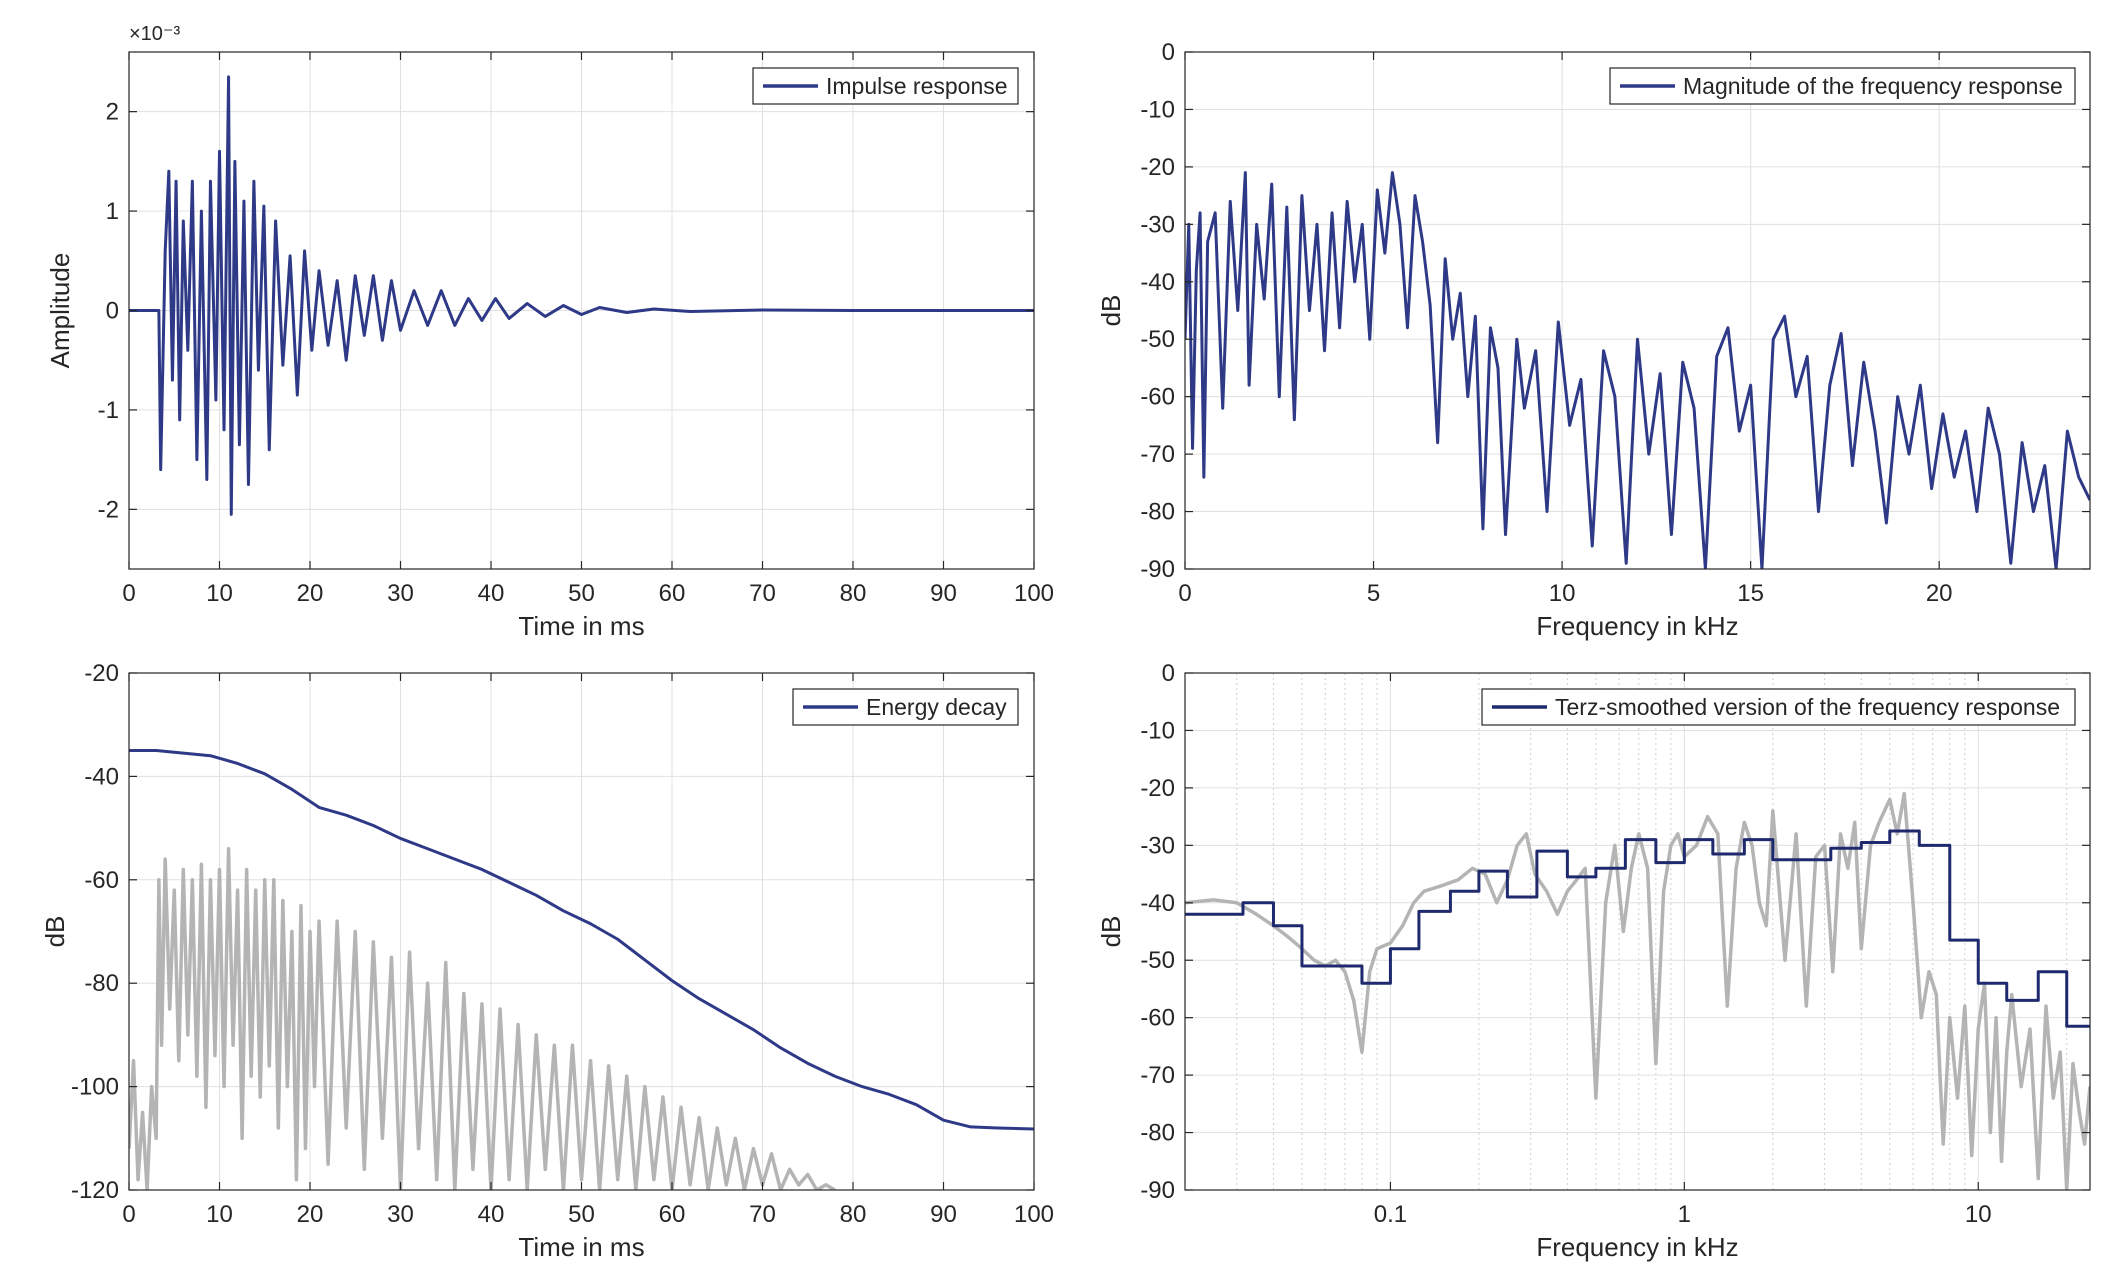  I want to click on magnitude-y-axis-label: dB, so click(1111, 311).